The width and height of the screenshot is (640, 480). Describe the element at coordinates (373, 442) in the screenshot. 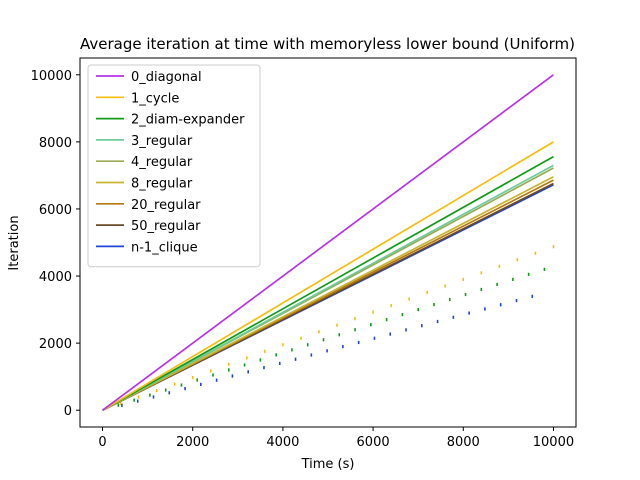

I see `x-tick-label: 6000` at that location.